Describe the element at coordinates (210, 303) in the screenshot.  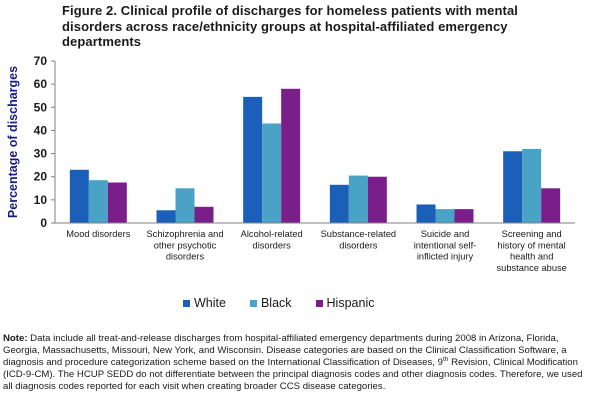
I see `legend-label: White` at that location.